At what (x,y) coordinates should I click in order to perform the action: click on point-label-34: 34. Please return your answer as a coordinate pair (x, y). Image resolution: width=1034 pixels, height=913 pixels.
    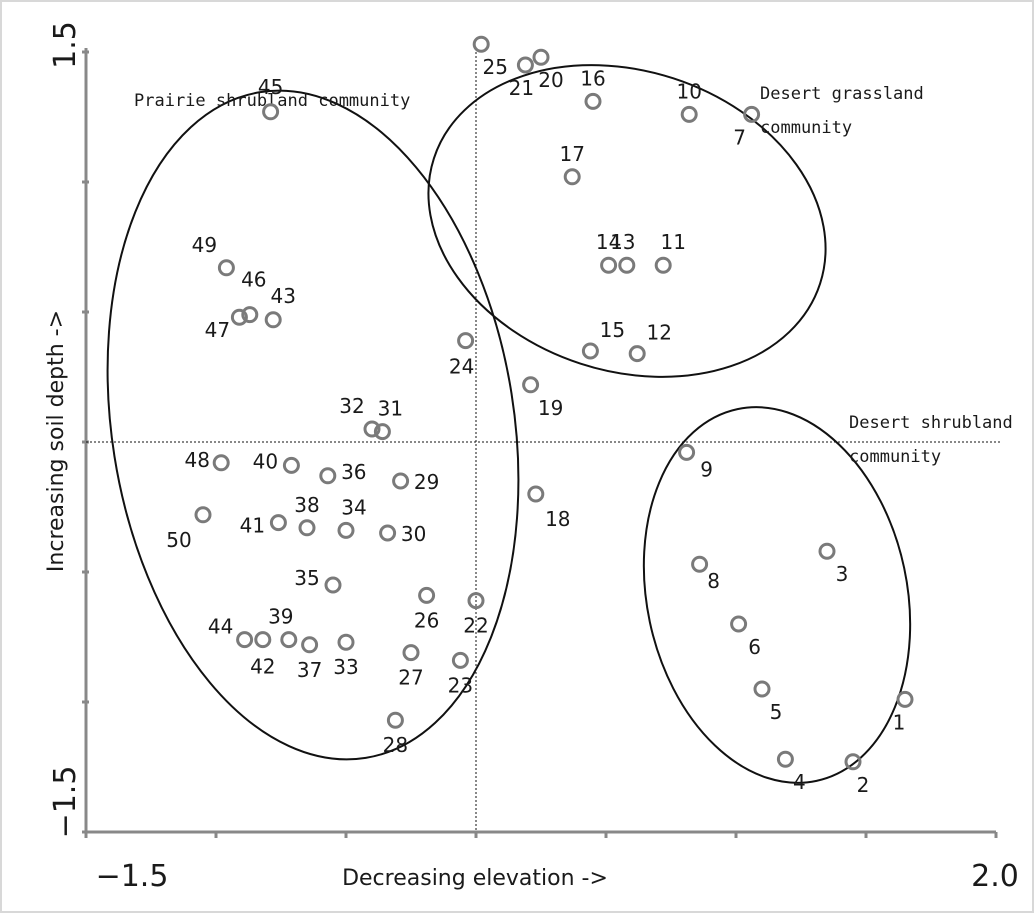
    Looking at the image, I should click on (353, 507).